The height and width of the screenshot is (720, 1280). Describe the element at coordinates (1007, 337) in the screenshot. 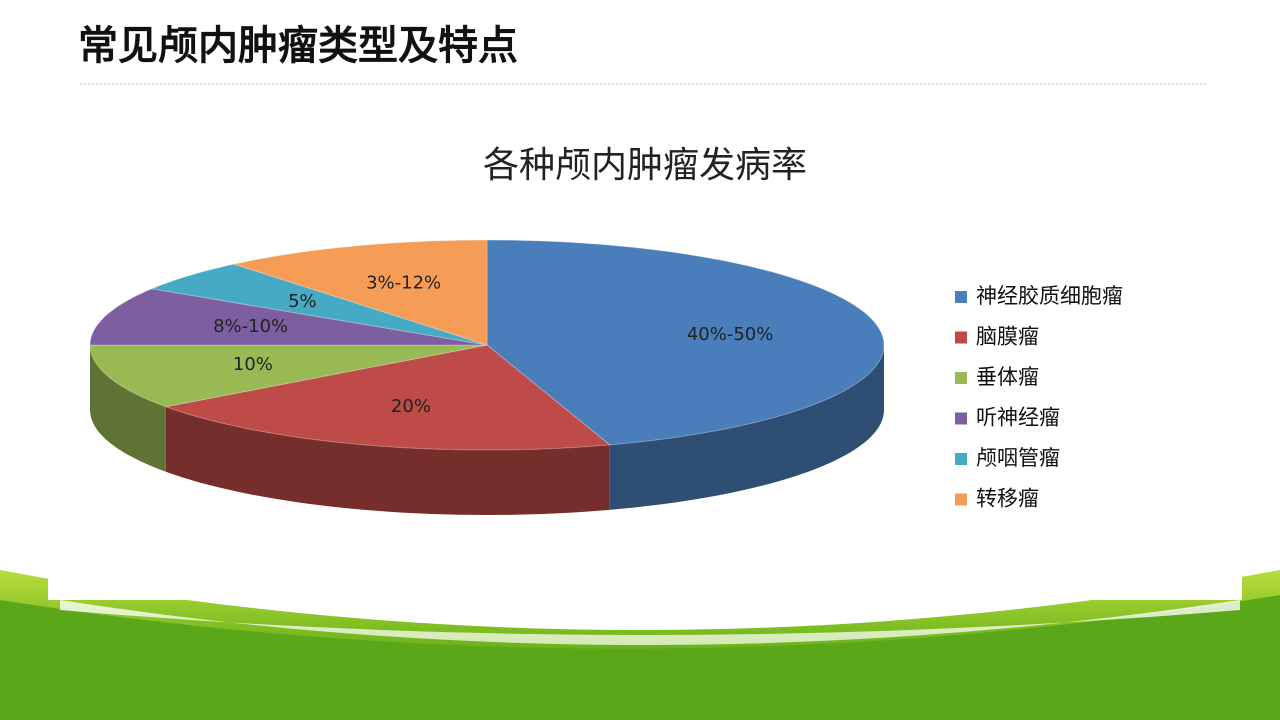

I see `legend-label: 脑膜瘤` at that location.